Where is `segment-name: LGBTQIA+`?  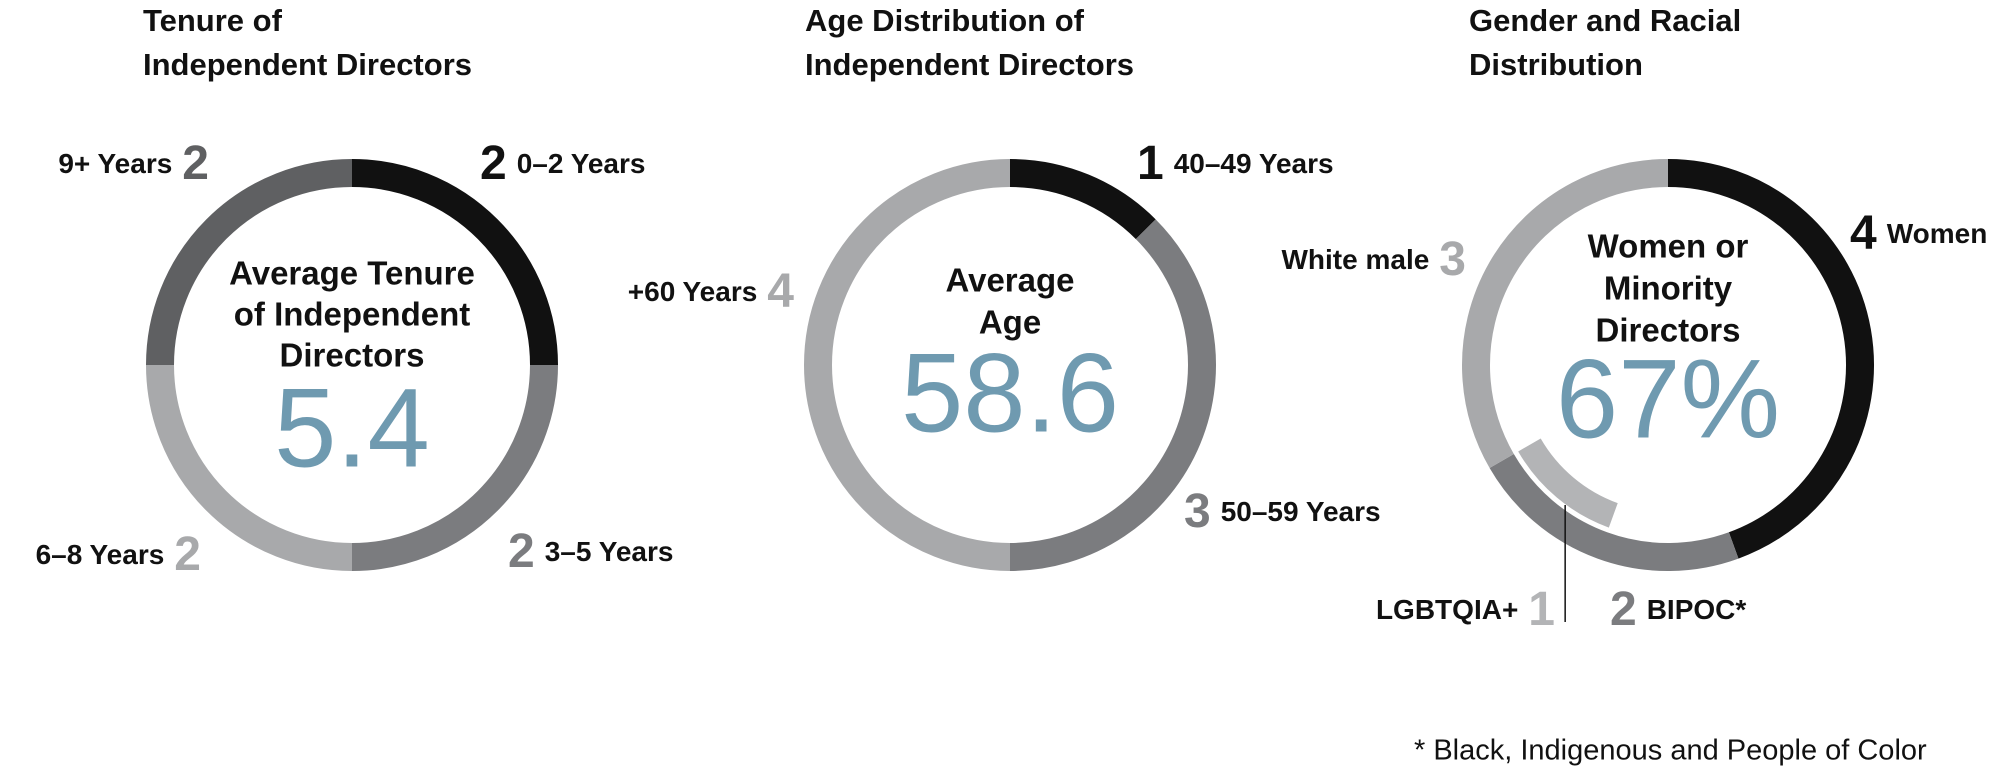
segment-name: LGBTQIA+ is located at coordinates (1447, 609).